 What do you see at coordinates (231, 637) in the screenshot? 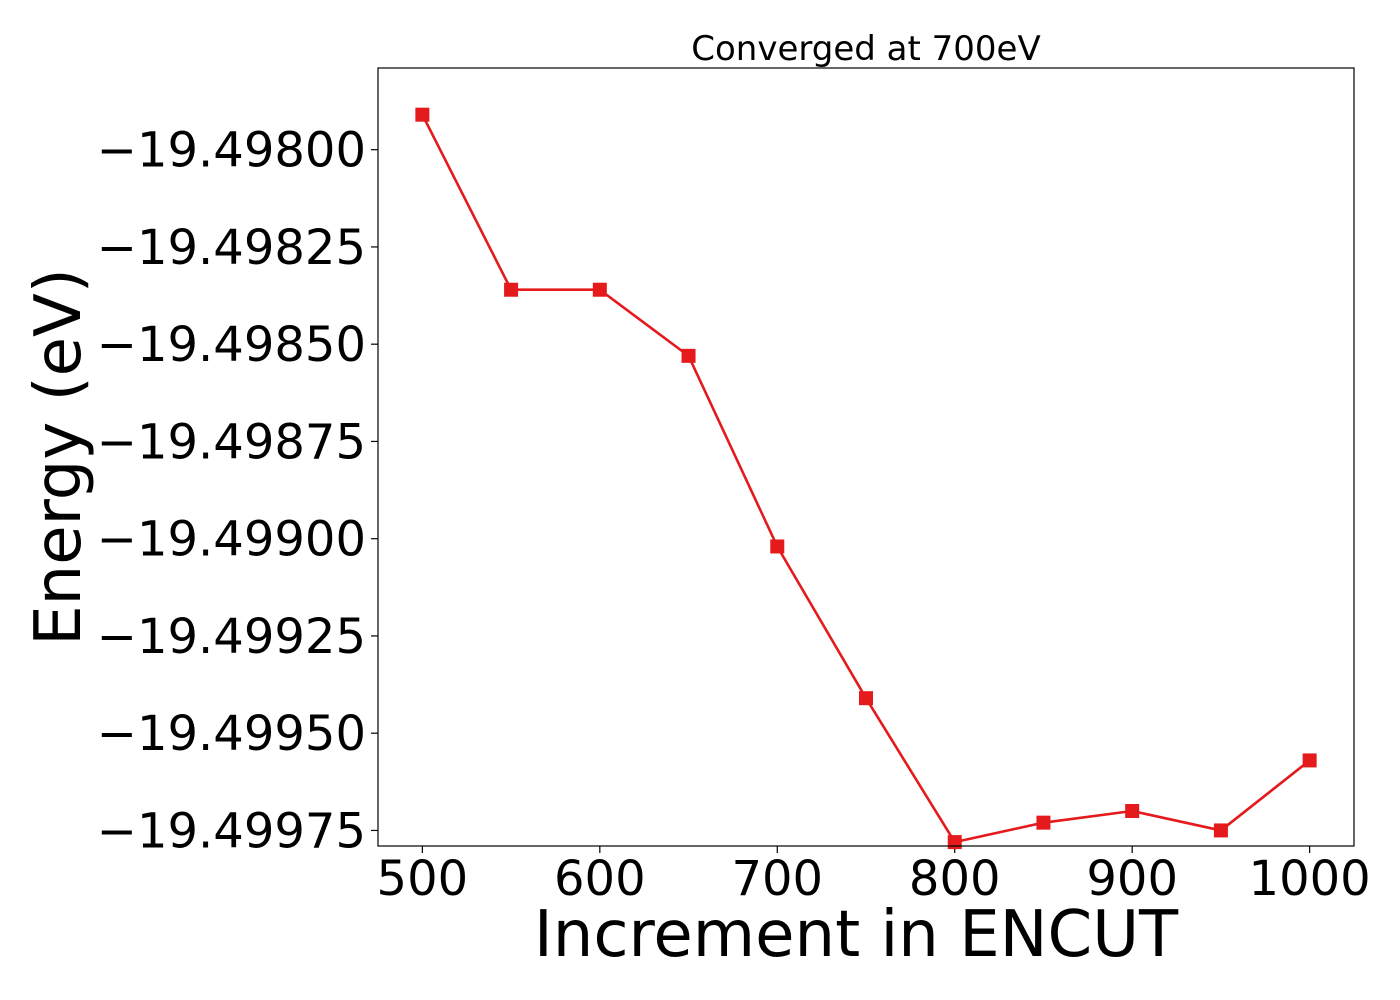
I see `y-tick-label: −19.49925` at bounding box center [231, 637].